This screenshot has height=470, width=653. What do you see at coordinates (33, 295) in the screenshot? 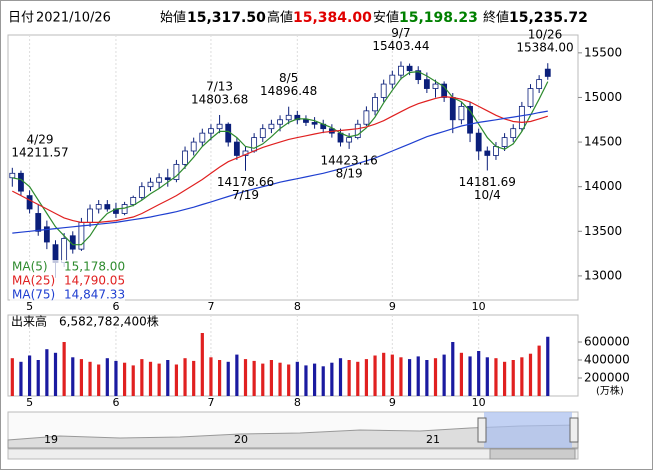
I see `legend-name: MA(75)` at bounding box center [33, 295].